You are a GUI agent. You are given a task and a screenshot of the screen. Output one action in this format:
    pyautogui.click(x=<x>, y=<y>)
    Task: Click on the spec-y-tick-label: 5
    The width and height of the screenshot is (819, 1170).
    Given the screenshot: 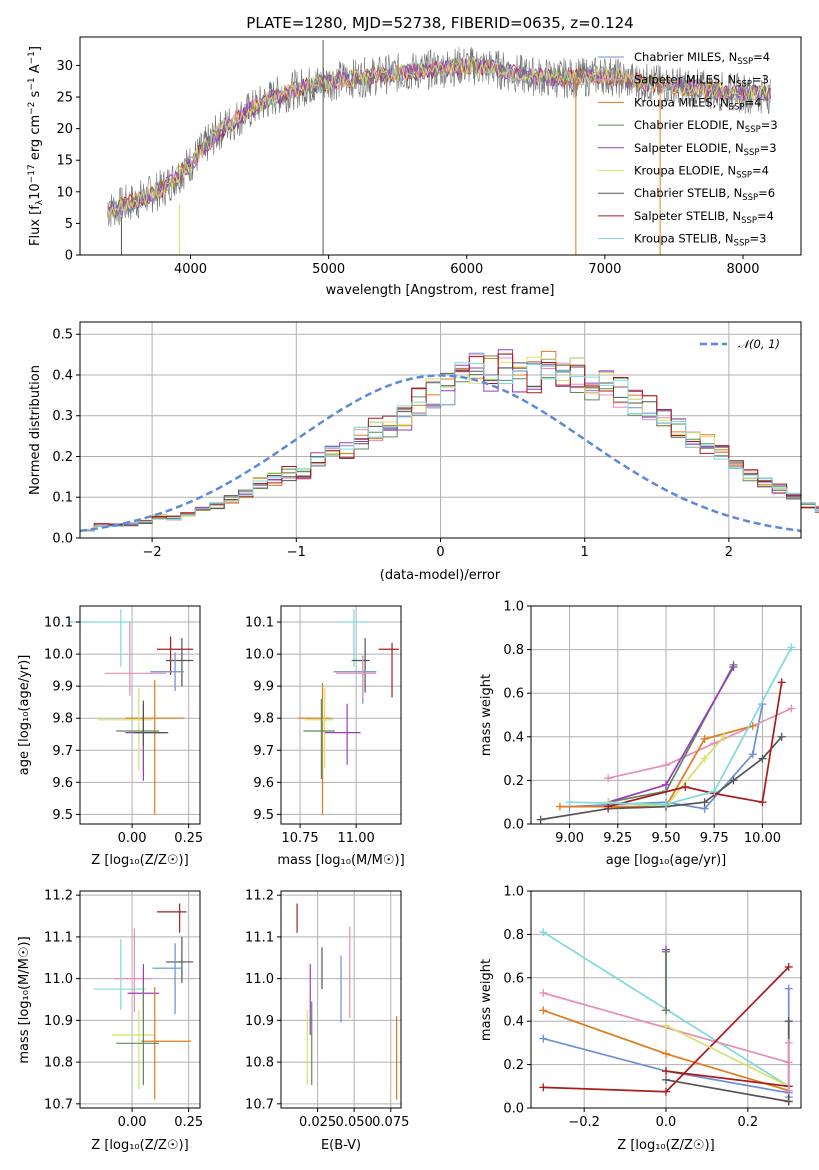 What is the action you would take?
    pyautogui.click(x=69, y=224)
    